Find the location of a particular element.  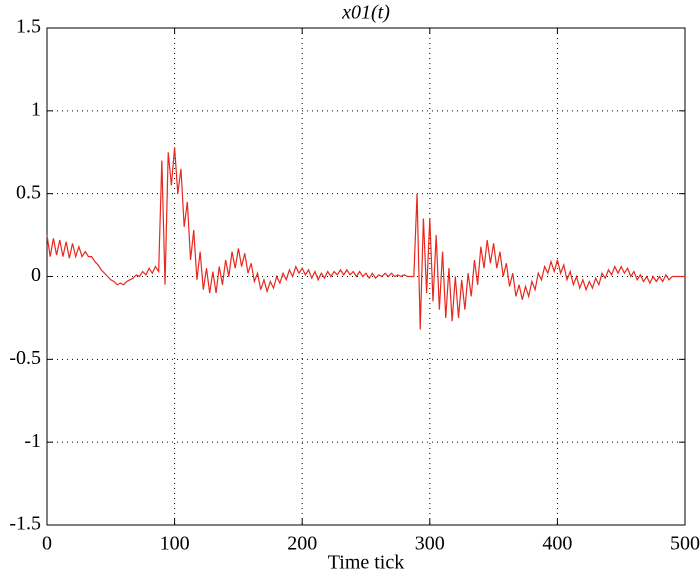

chart-title: x01(t) is located at coordinates (365, 13).